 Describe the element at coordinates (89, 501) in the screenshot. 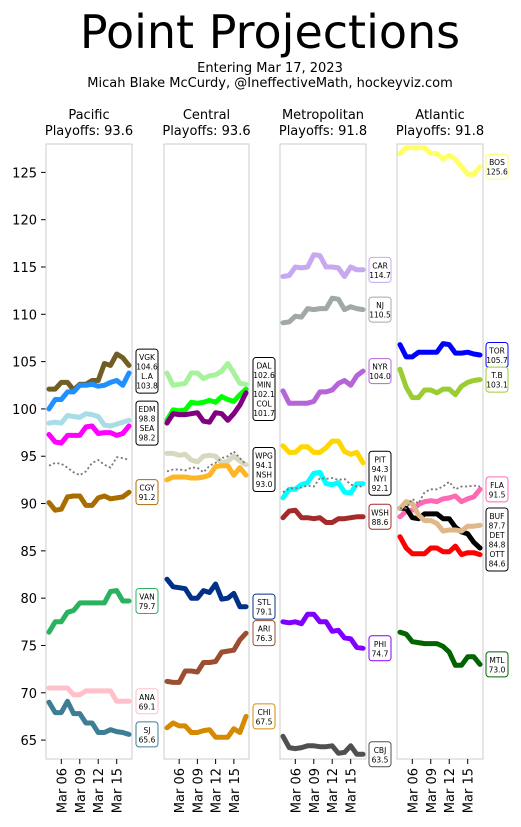

I see `series-line-CGY` at that location.